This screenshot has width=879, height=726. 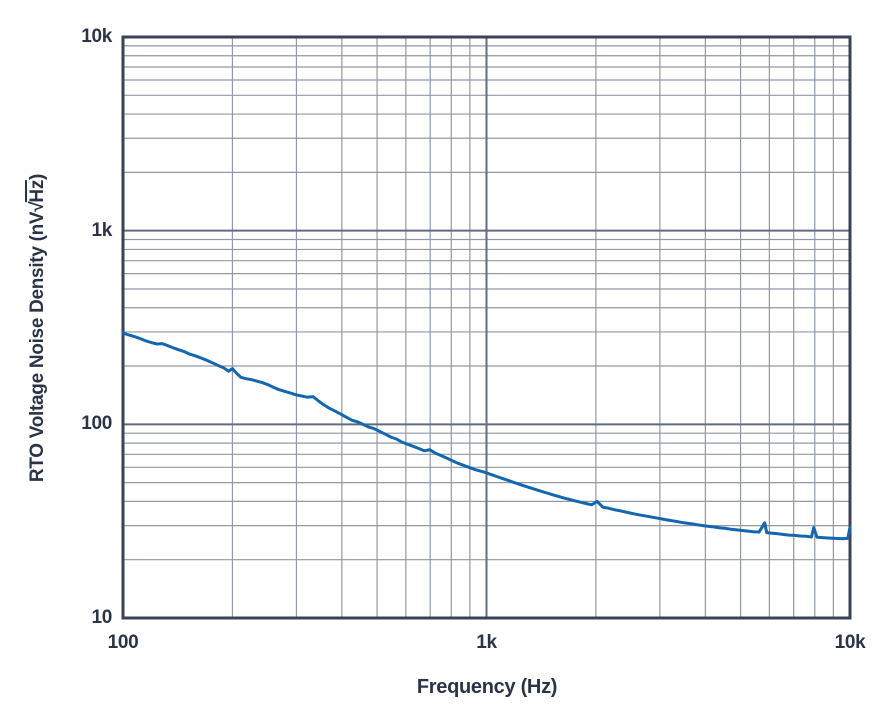 I want to click on sqrt-icon: √, so click(x=37, y=206).